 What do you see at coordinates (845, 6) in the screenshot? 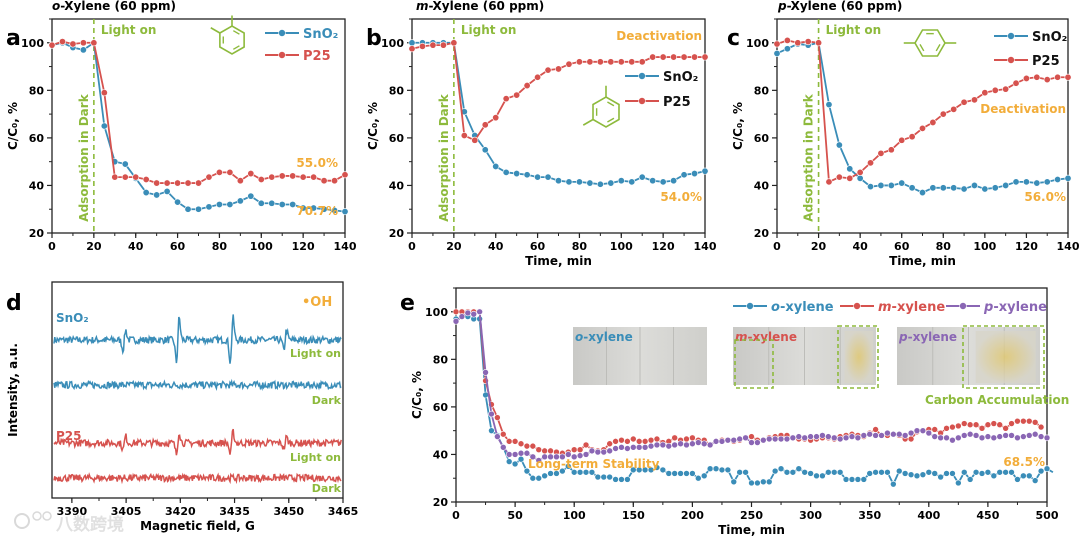
I see `text-part: -Xylene (60 ppm)` at bounding box center [845, 6].